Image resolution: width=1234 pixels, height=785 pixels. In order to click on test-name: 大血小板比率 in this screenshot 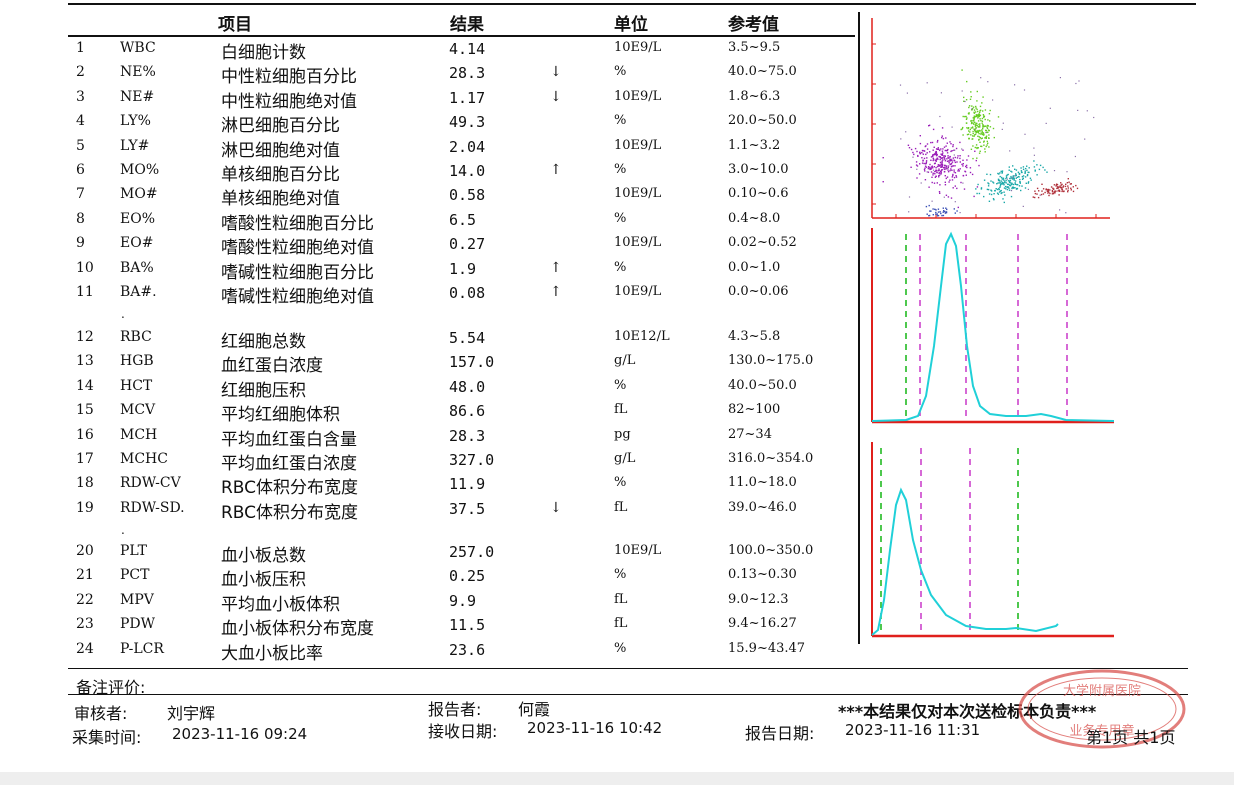, I will do `click(272, 653)`.